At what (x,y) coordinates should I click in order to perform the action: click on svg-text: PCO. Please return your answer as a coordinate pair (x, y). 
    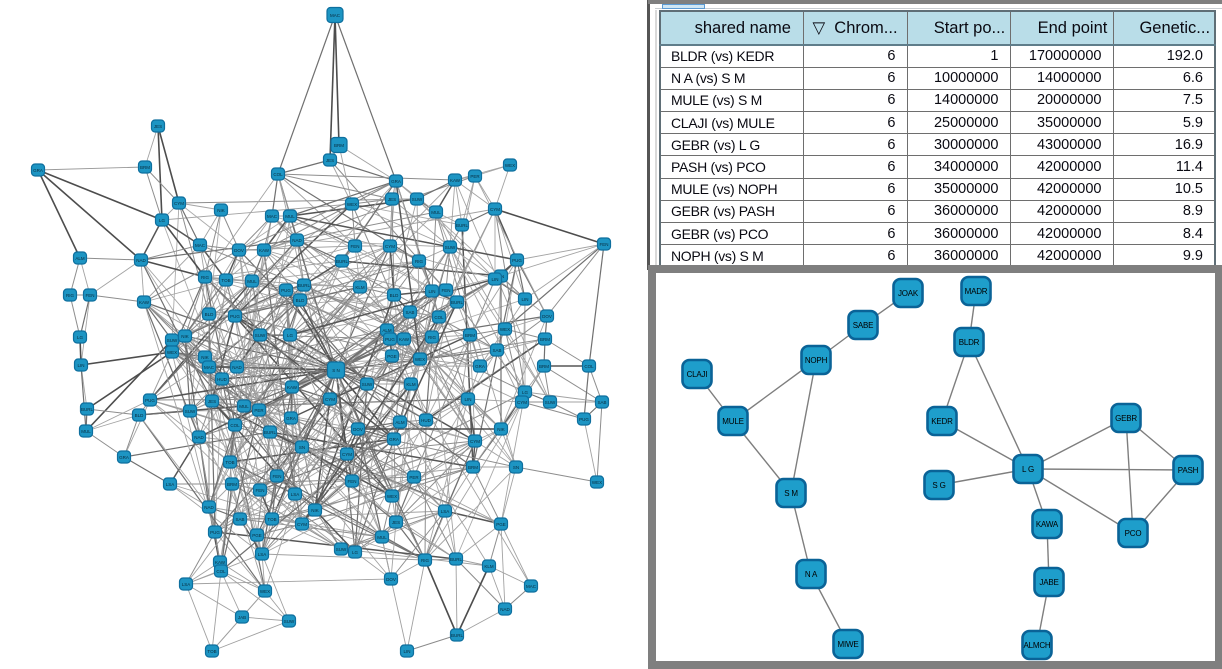
    Looking at the image, I should click on (1133, 533).